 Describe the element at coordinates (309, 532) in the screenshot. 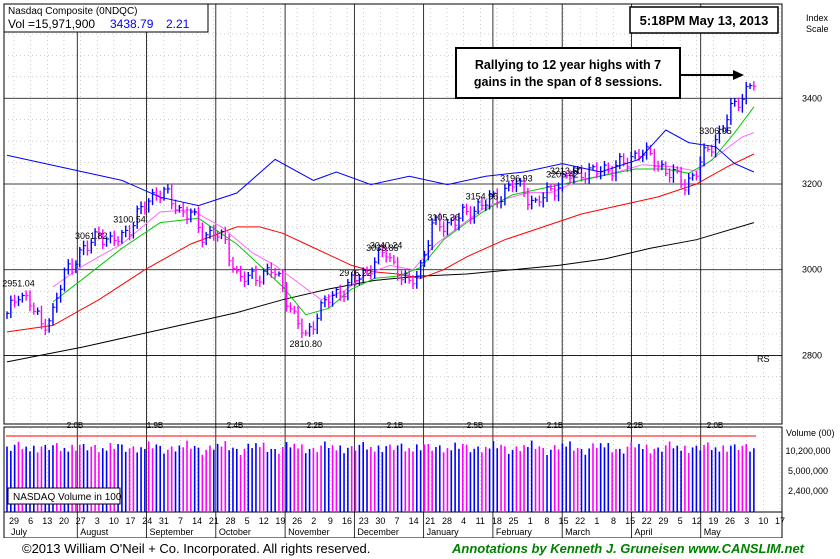

I see `x-month-label: November` at that location.